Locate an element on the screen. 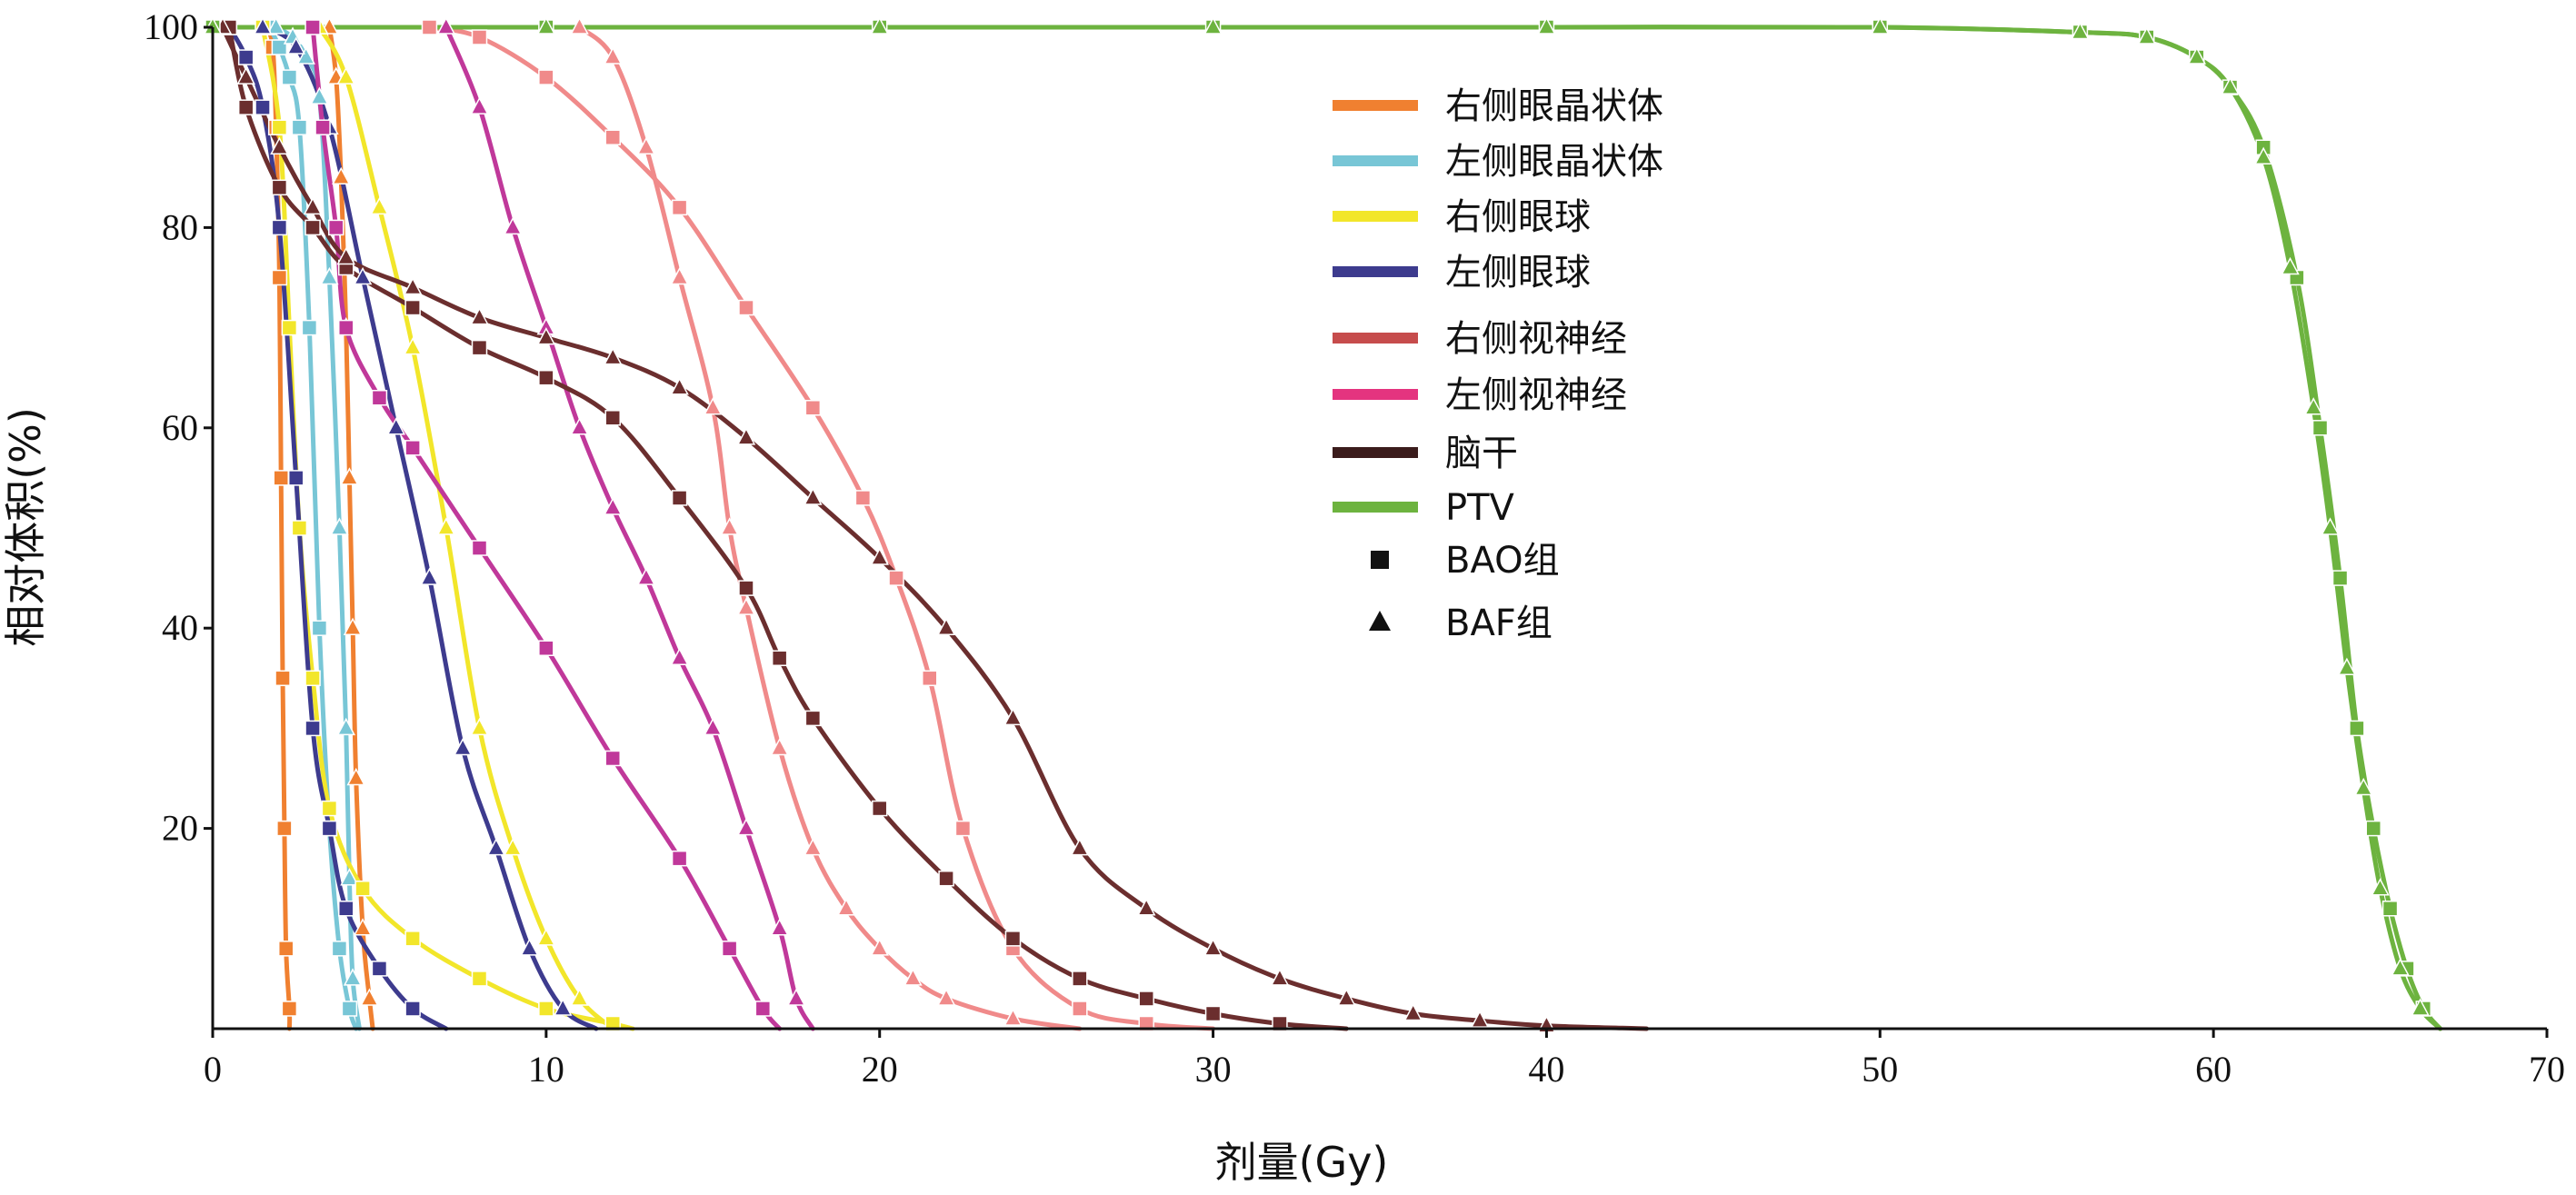 The height and width of the screenshot is (1195, 2576). x-tick-label: 70 is located at coordinates (2547, 1069).